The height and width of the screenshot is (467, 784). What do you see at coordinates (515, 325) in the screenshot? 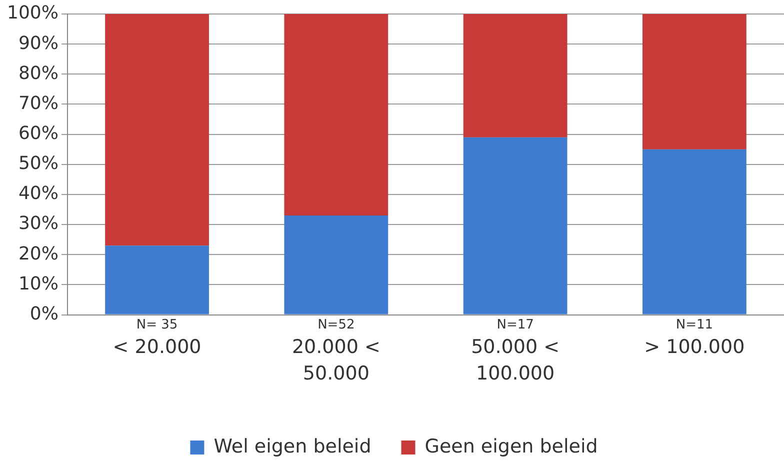
I see `text: N=17` at bounding box center [515, 325].